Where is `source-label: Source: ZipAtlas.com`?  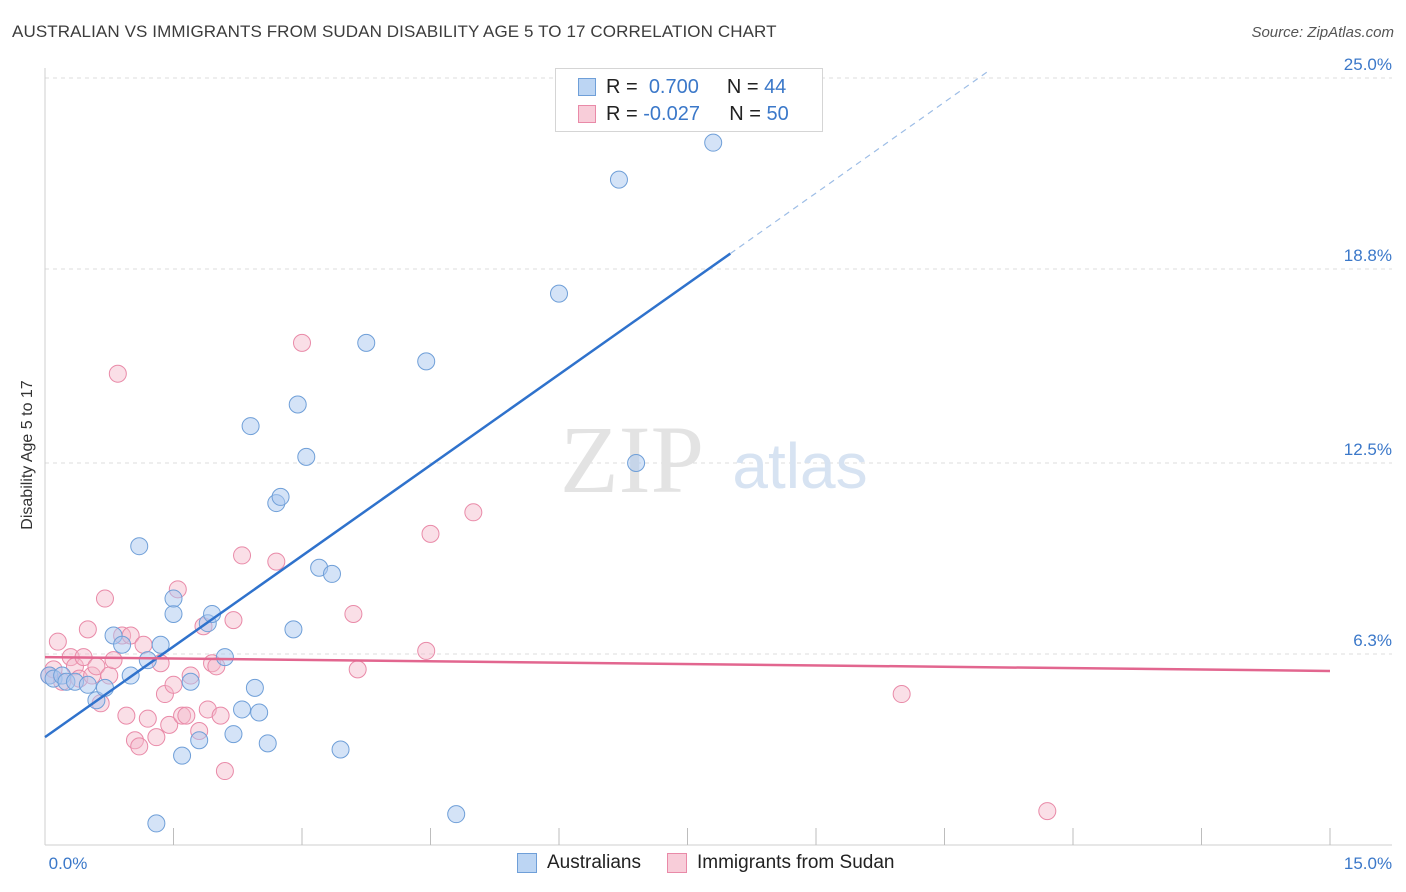 source-label: Source: ZipAtlas.com is located at coordinates (1322, 32).